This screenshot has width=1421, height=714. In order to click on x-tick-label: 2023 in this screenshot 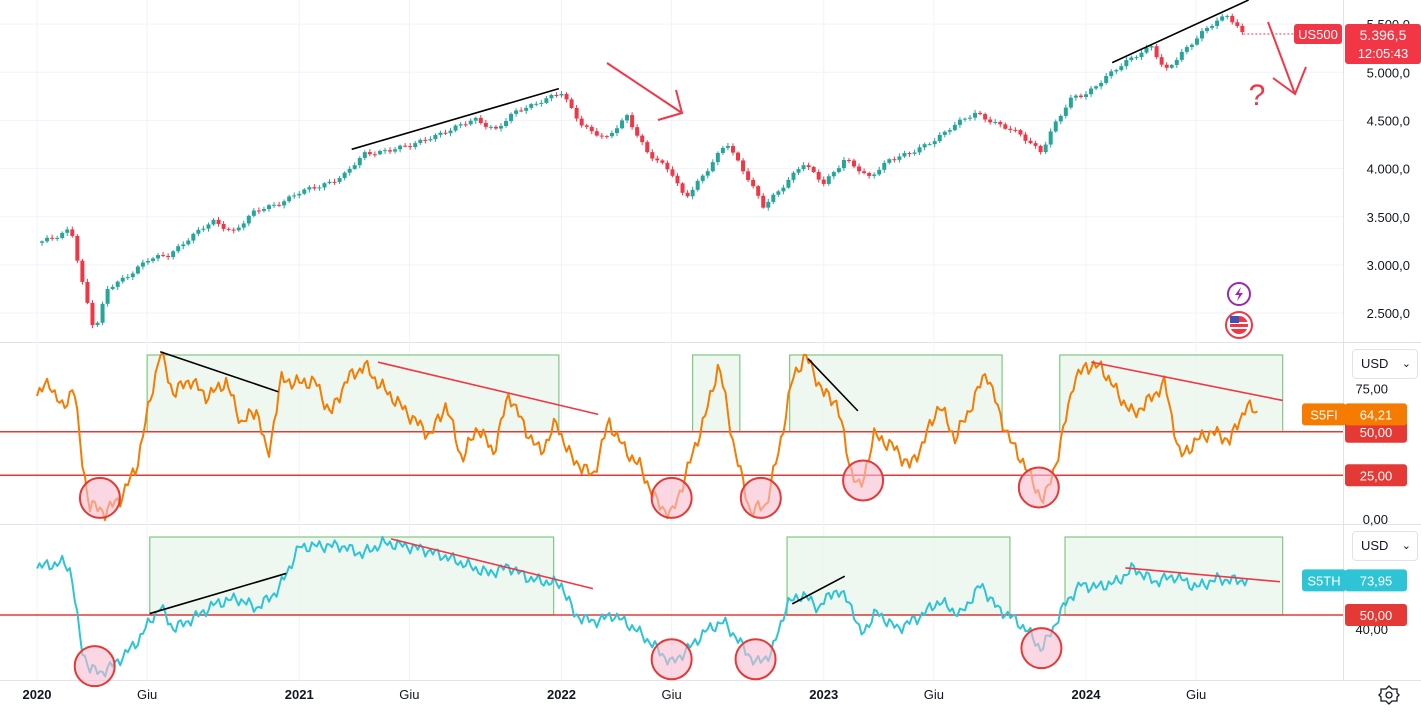, I will do `click(823, 694)`.